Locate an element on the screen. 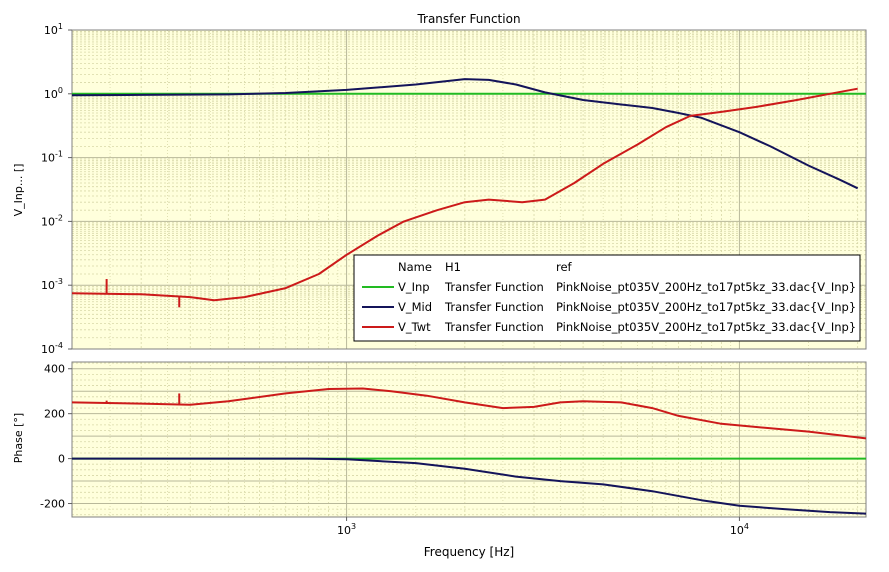 The image size is (889, 572). y-tick-label: 10⁻¹ is located at coordinates (52, 157).